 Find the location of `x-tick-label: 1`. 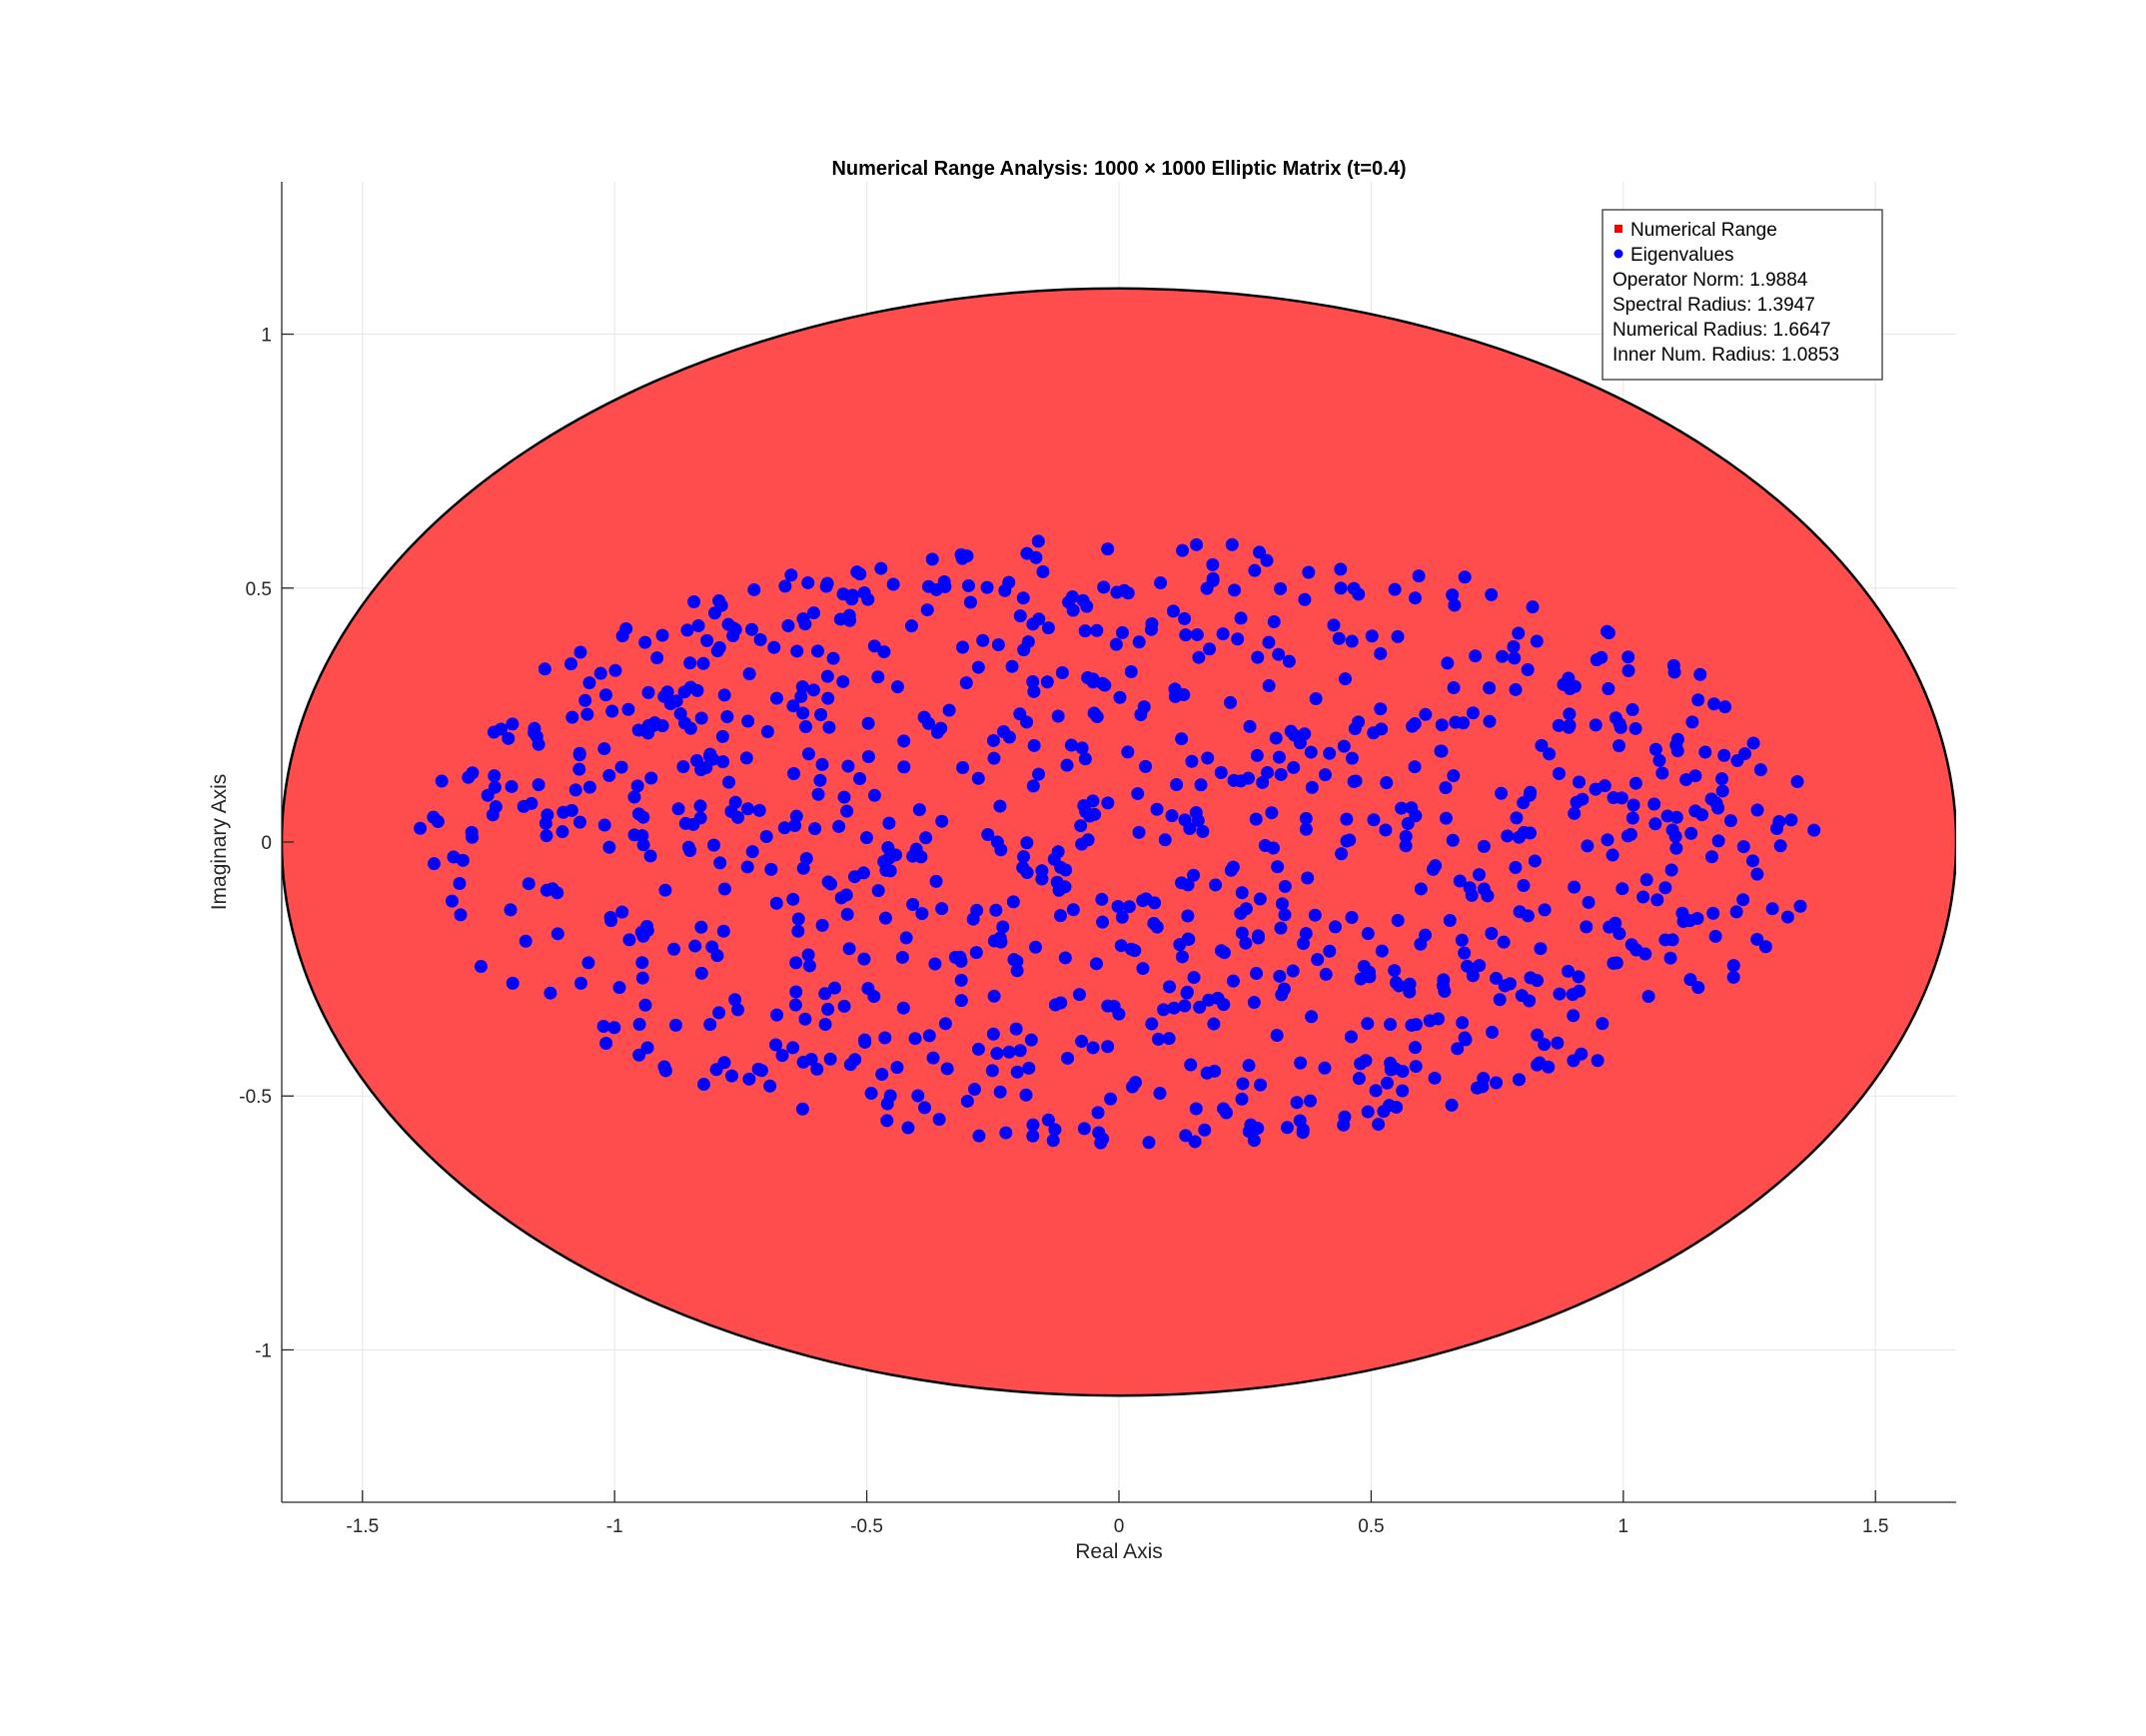

x-tick-label: 1 is located at coordinates (1623, 1526).